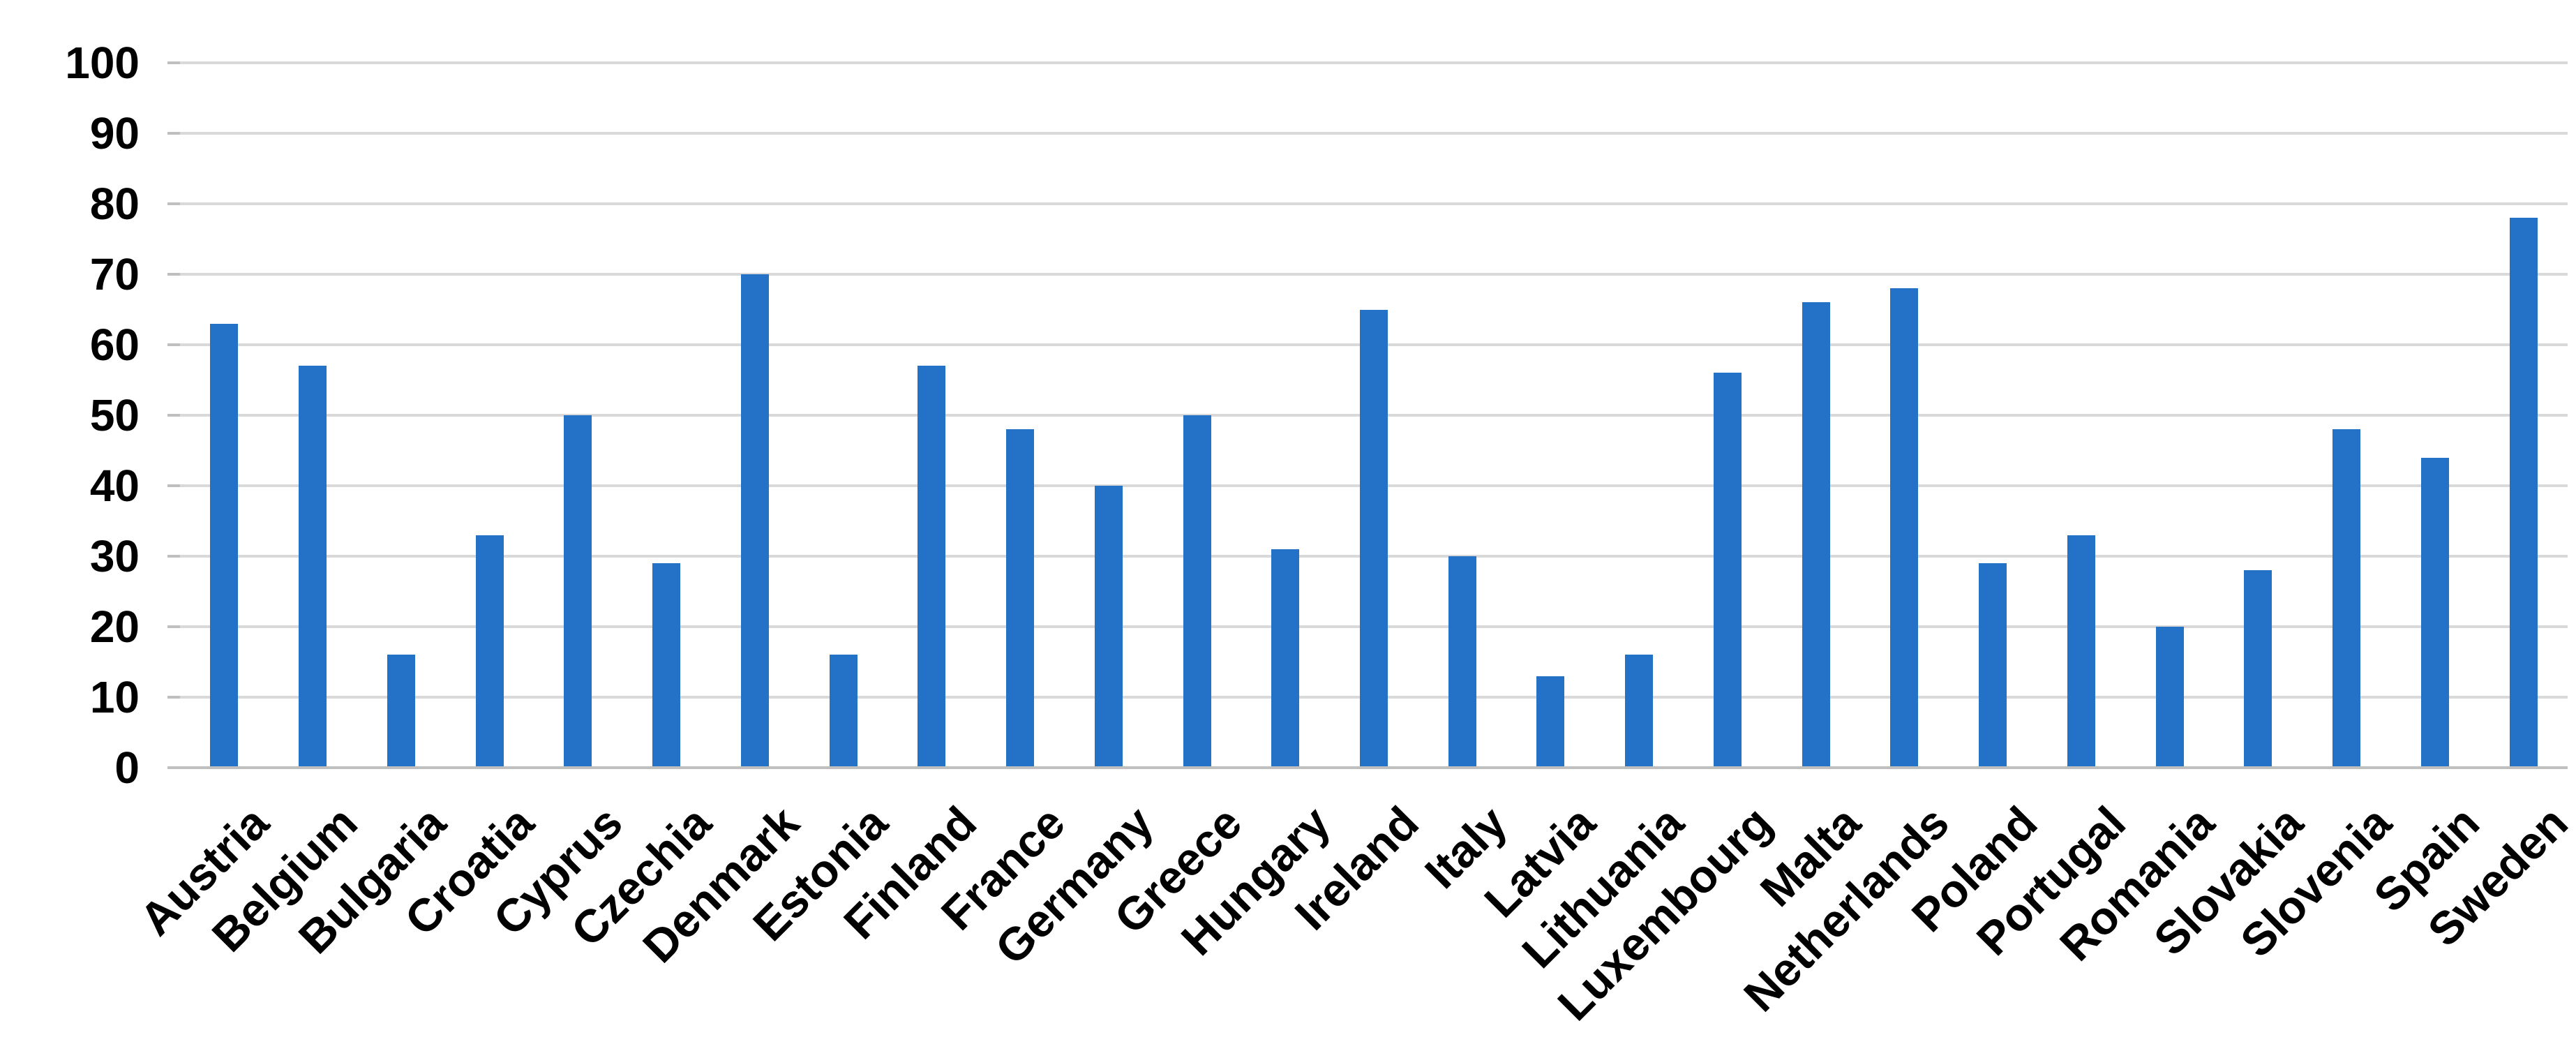 This screenshot has height=1058, width=2576. Describe the element at coordinates (1816, 535) in the screenshot. I see `bar-malta` at that location.